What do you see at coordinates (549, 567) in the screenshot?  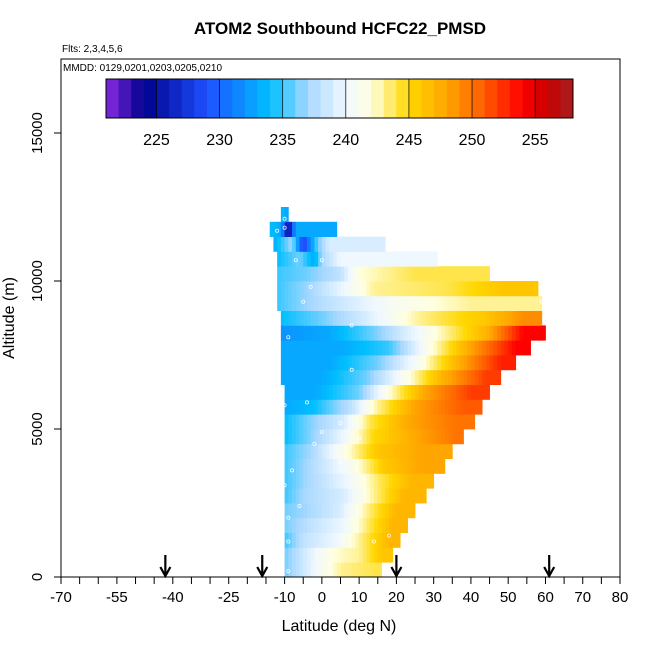 I see `down-arrow-icon` at bounding box center [549, 567].